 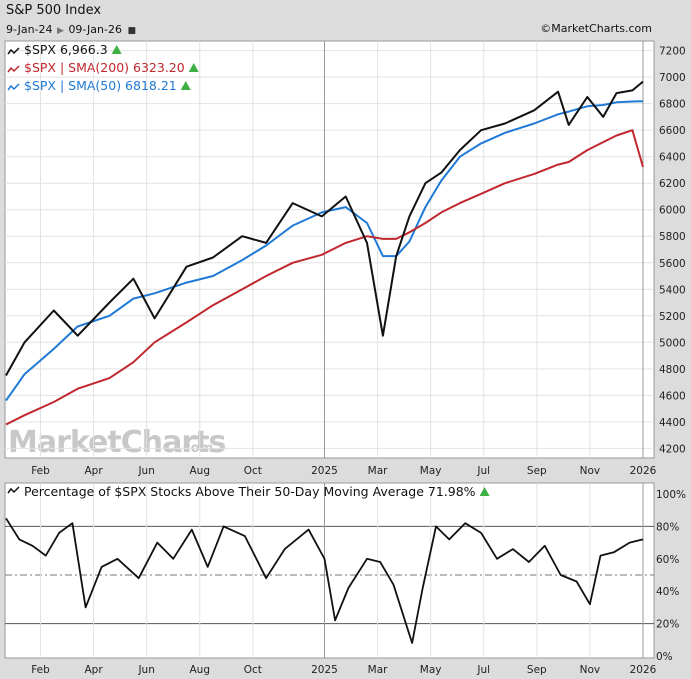 What do you see at coordinates (131, 31) in the screenshot?
I see `square-icon: ■` at bounding box center [131, 31].